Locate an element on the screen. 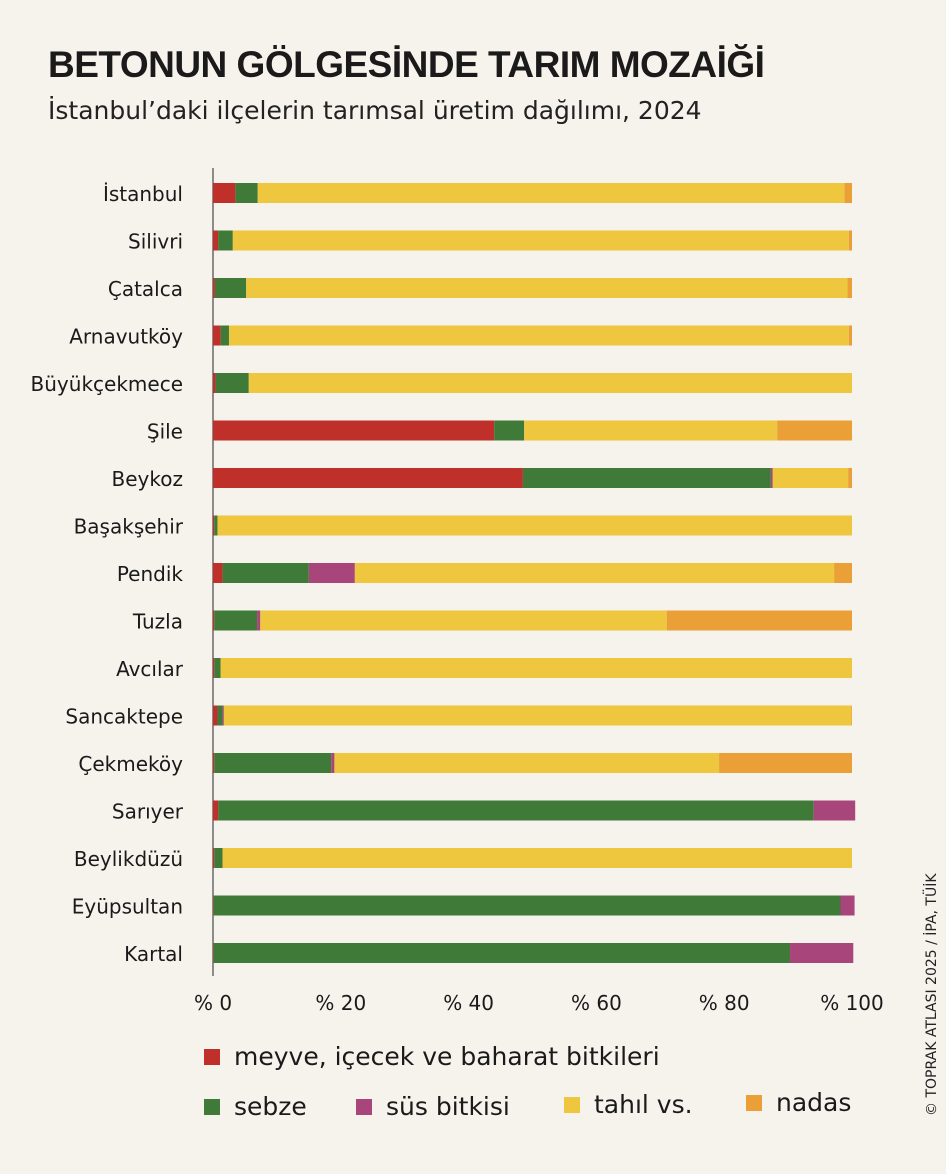  category-label: Tuzla is located at coordinates (157, 622).